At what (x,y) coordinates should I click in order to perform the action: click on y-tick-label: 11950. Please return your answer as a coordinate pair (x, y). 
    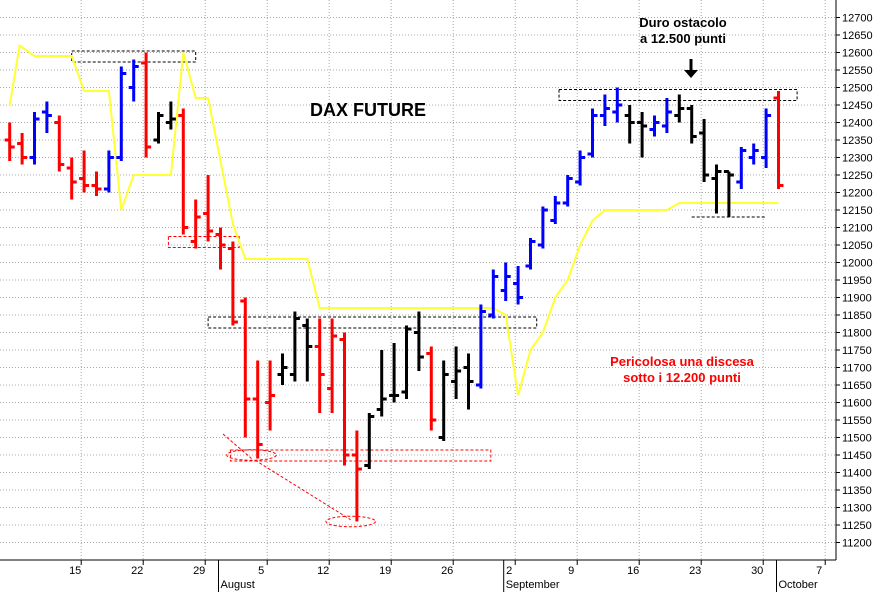
    Looking at the image, I should click on (857, 281).